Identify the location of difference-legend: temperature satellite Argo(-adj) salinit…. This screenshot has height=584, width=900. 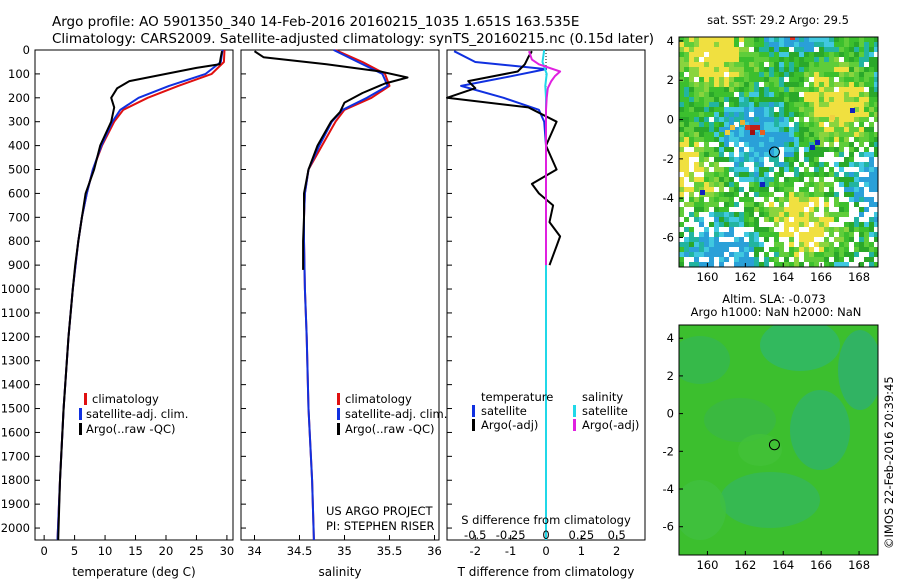
(555, 411).